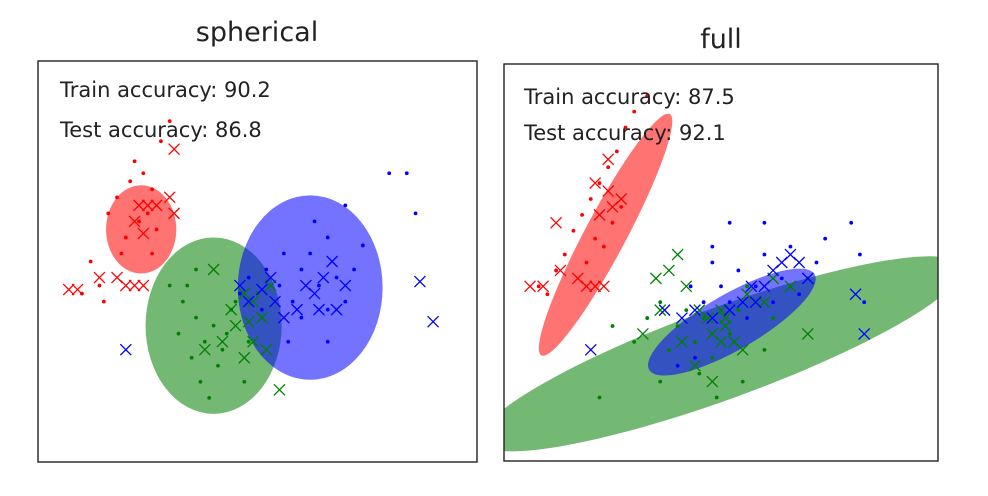 This screenshot has width=988, height=496. I want to click on panel-title-spherical: spherical, so click(257, 32).